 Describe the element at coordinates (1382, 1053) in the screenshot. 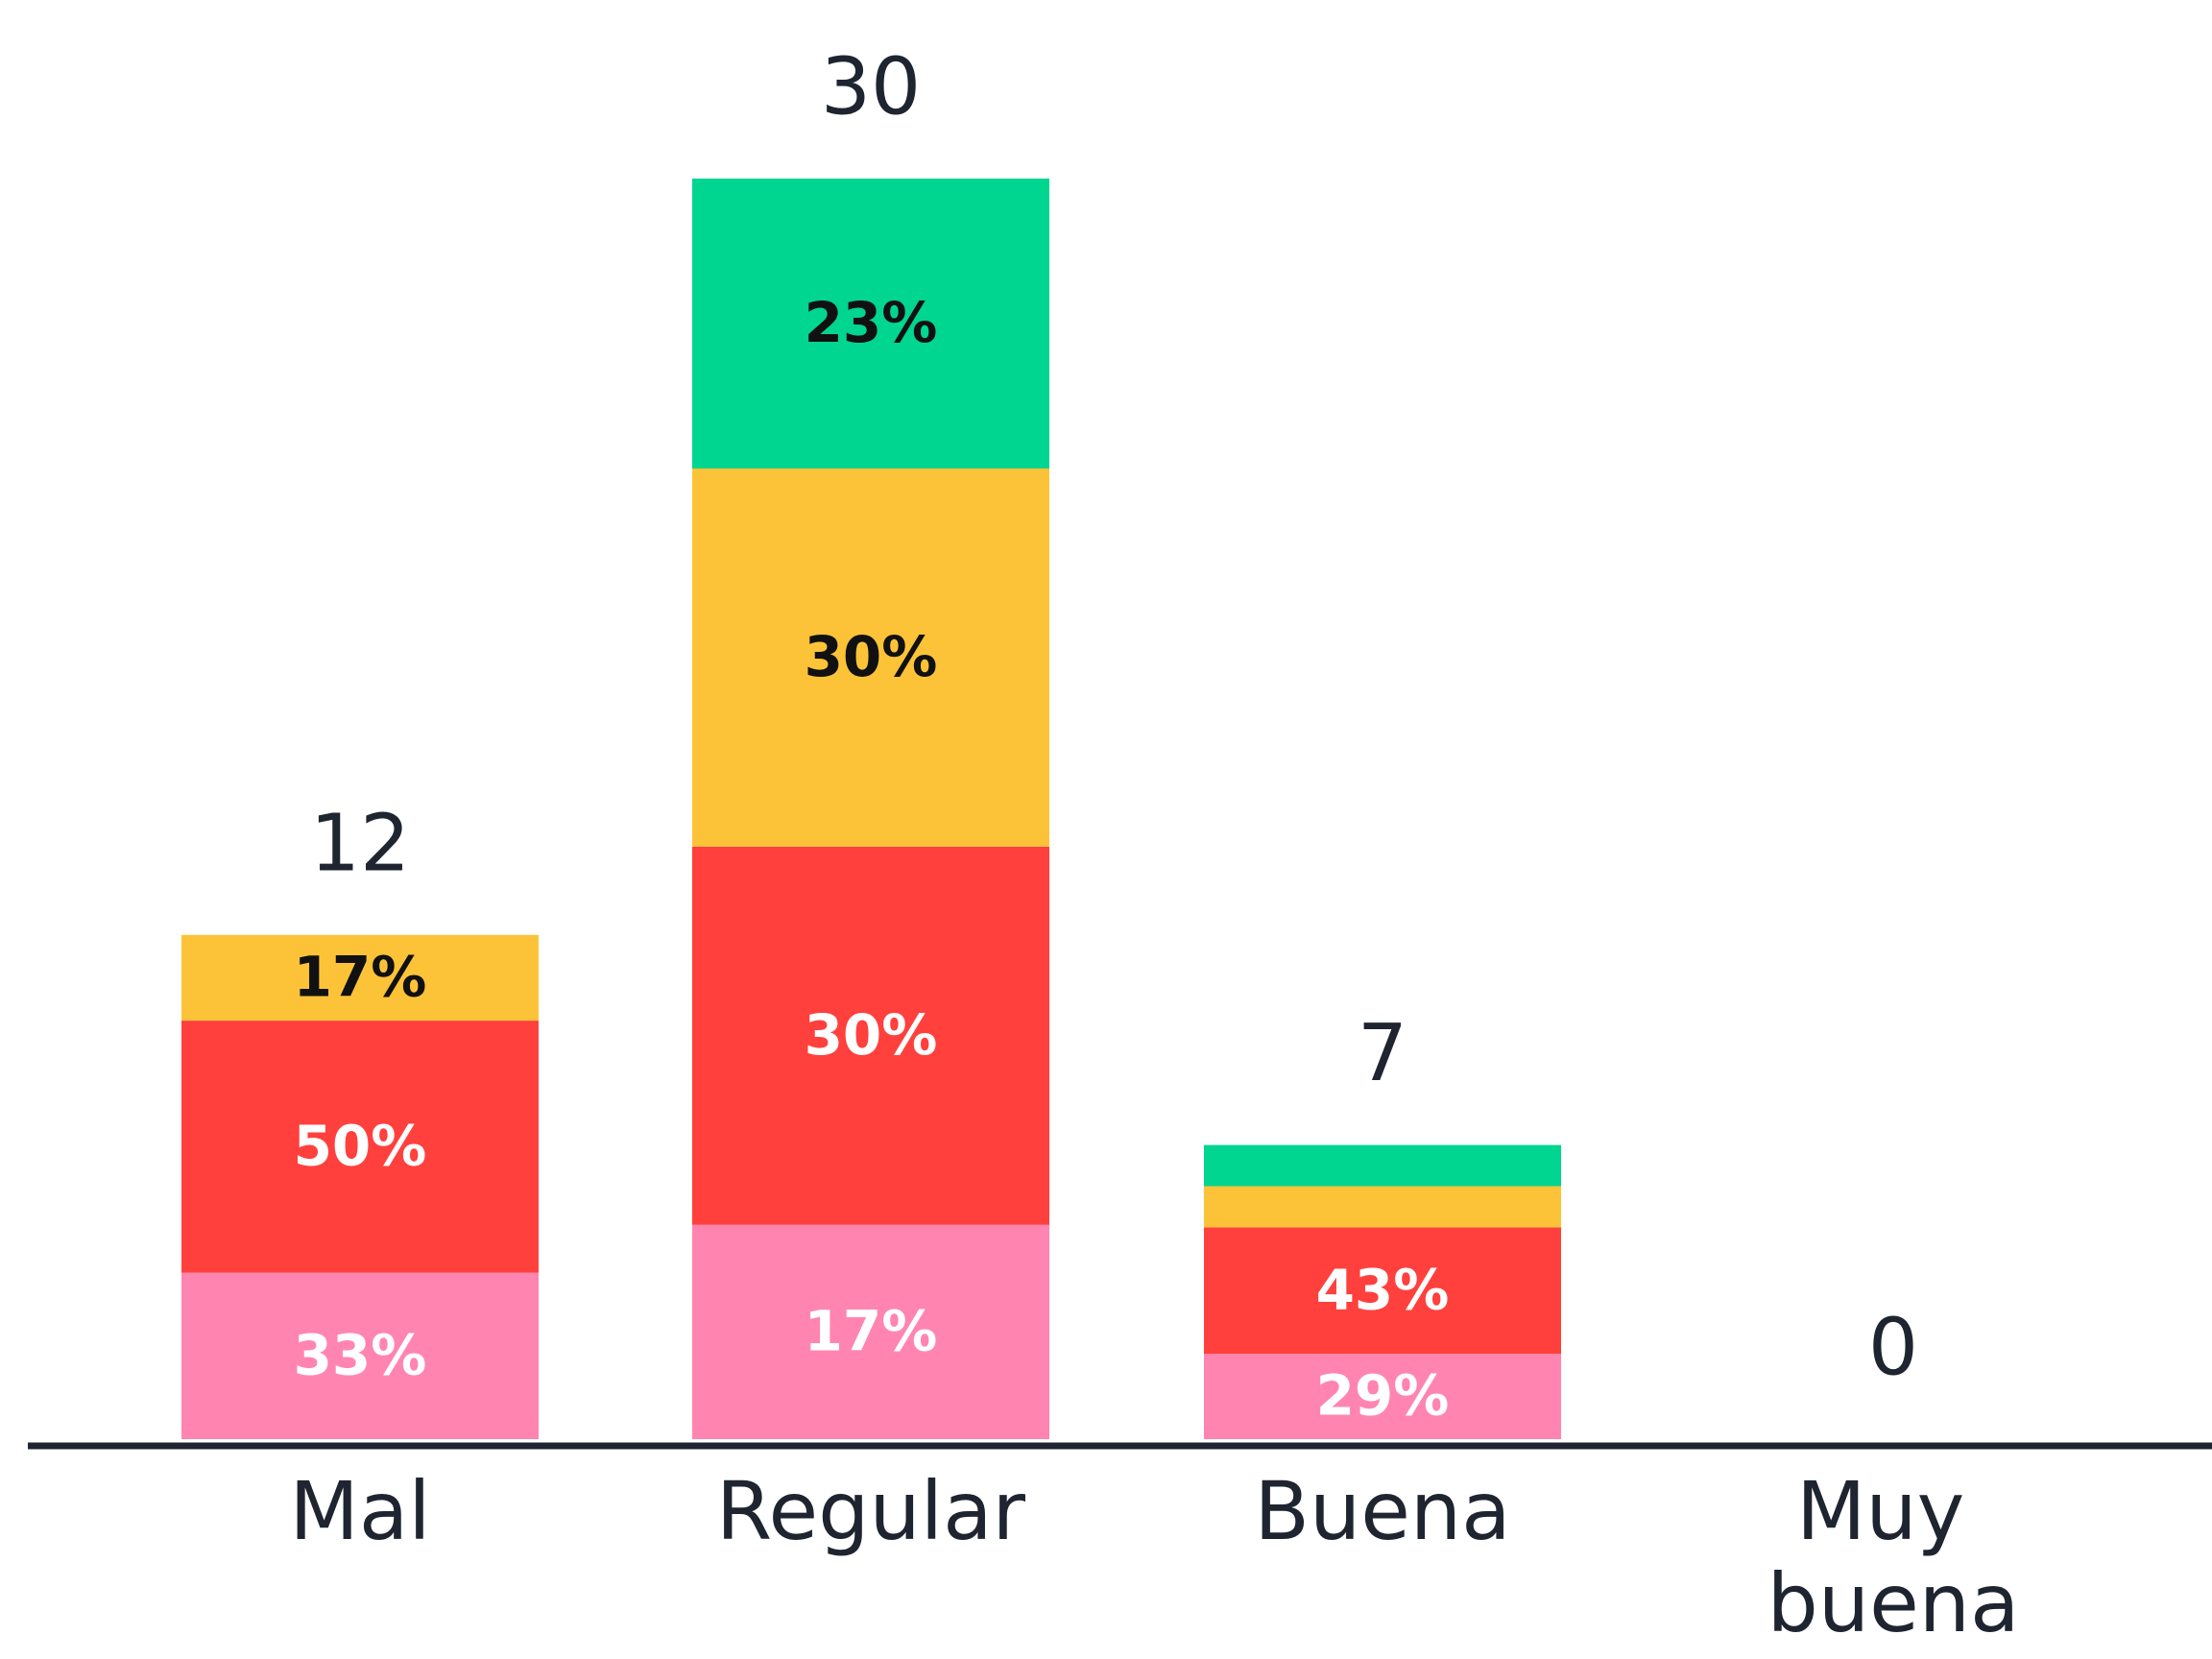

I see `total-label: 7` at that location.